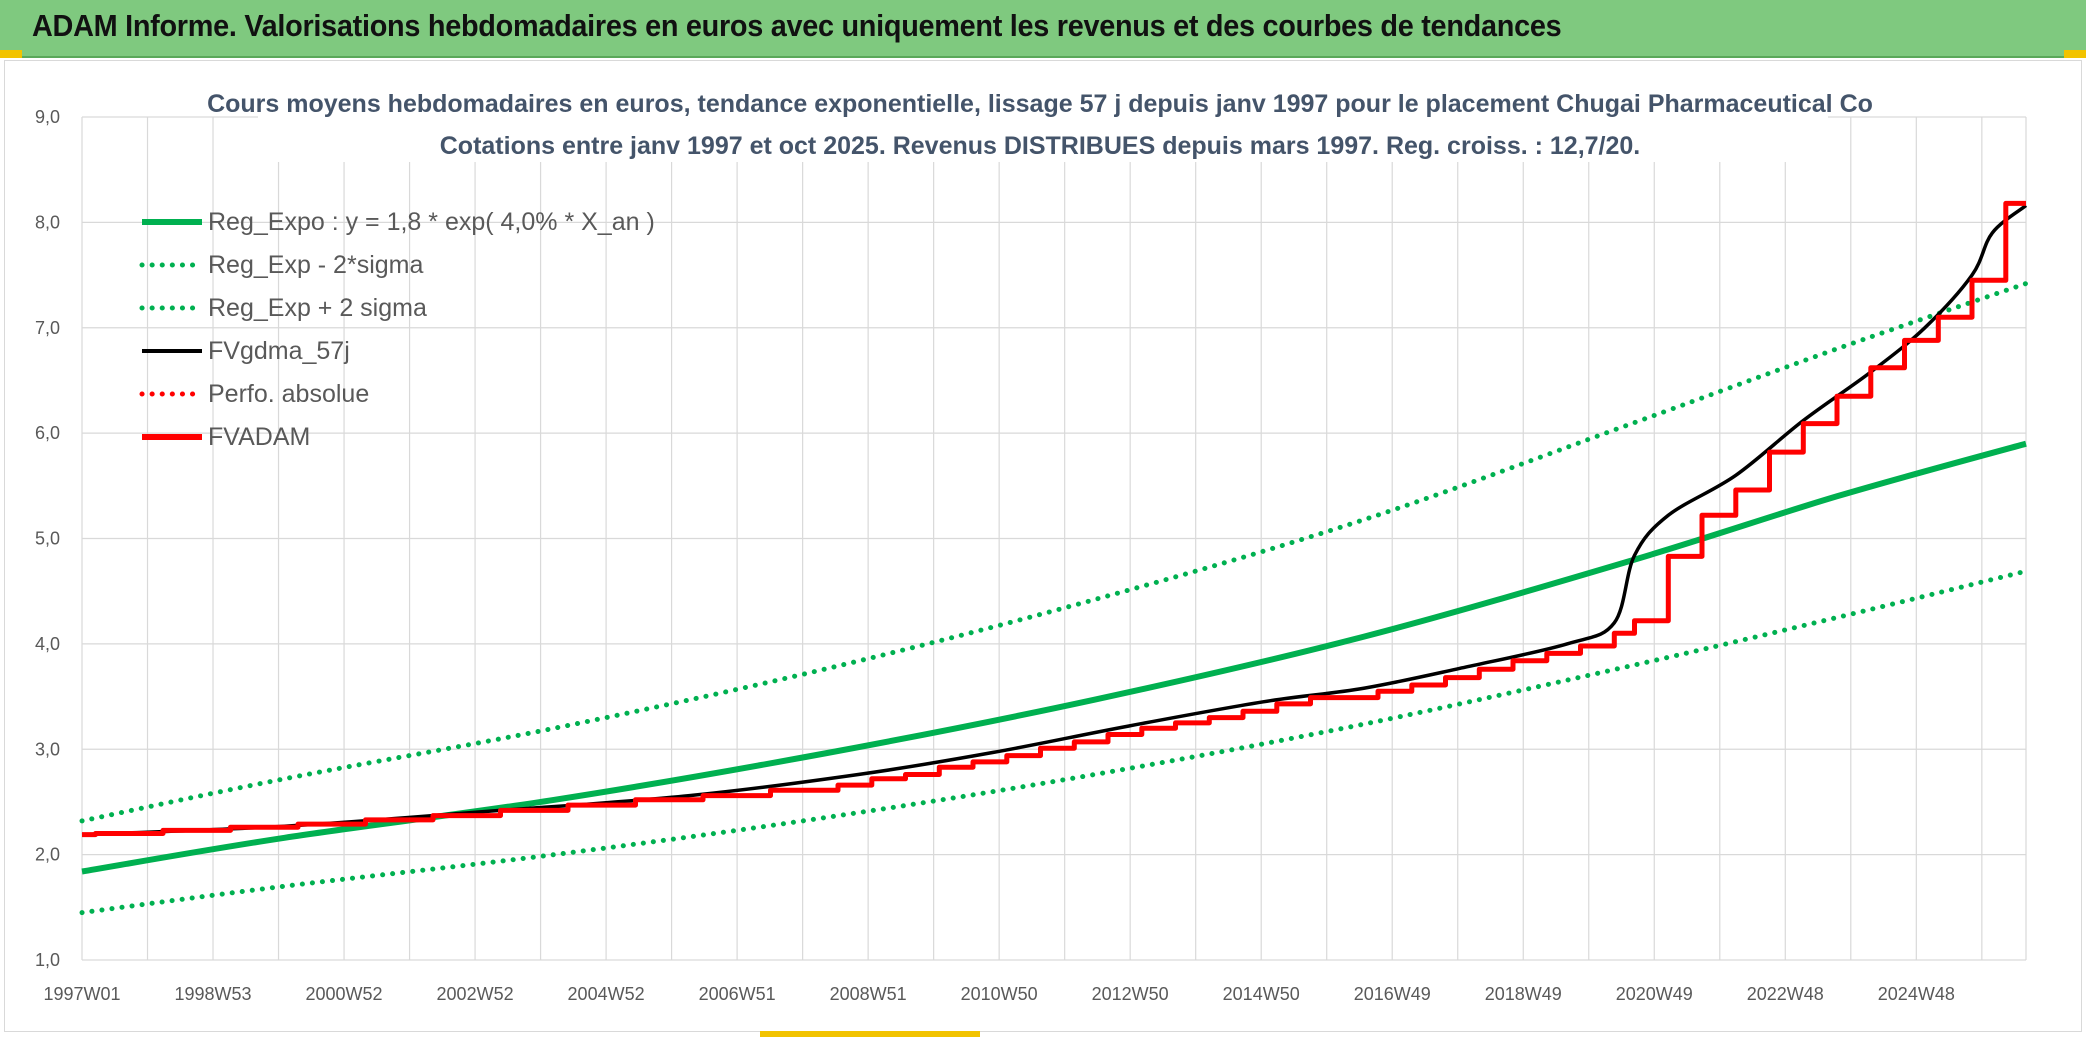 The image size is (2086, 1037). What do you see at coordinates (868, 994) in the screenshot?
I see `x-tick-label: 2008W51` at bounding box center [868, 994].